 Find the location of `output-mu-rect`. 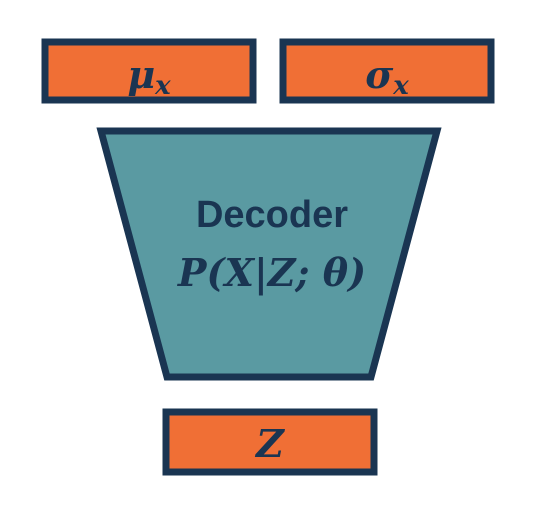

output-mu-rect is located at coordinates (149, 71).